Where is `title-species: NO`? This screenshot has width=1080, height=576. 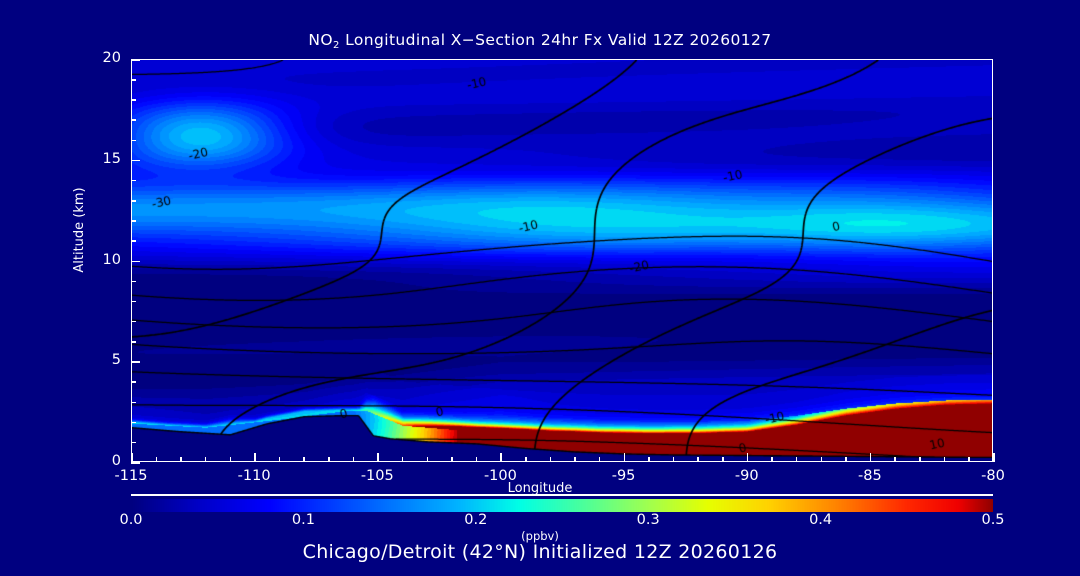
title-species: NO is located at coordinates (321, 40).